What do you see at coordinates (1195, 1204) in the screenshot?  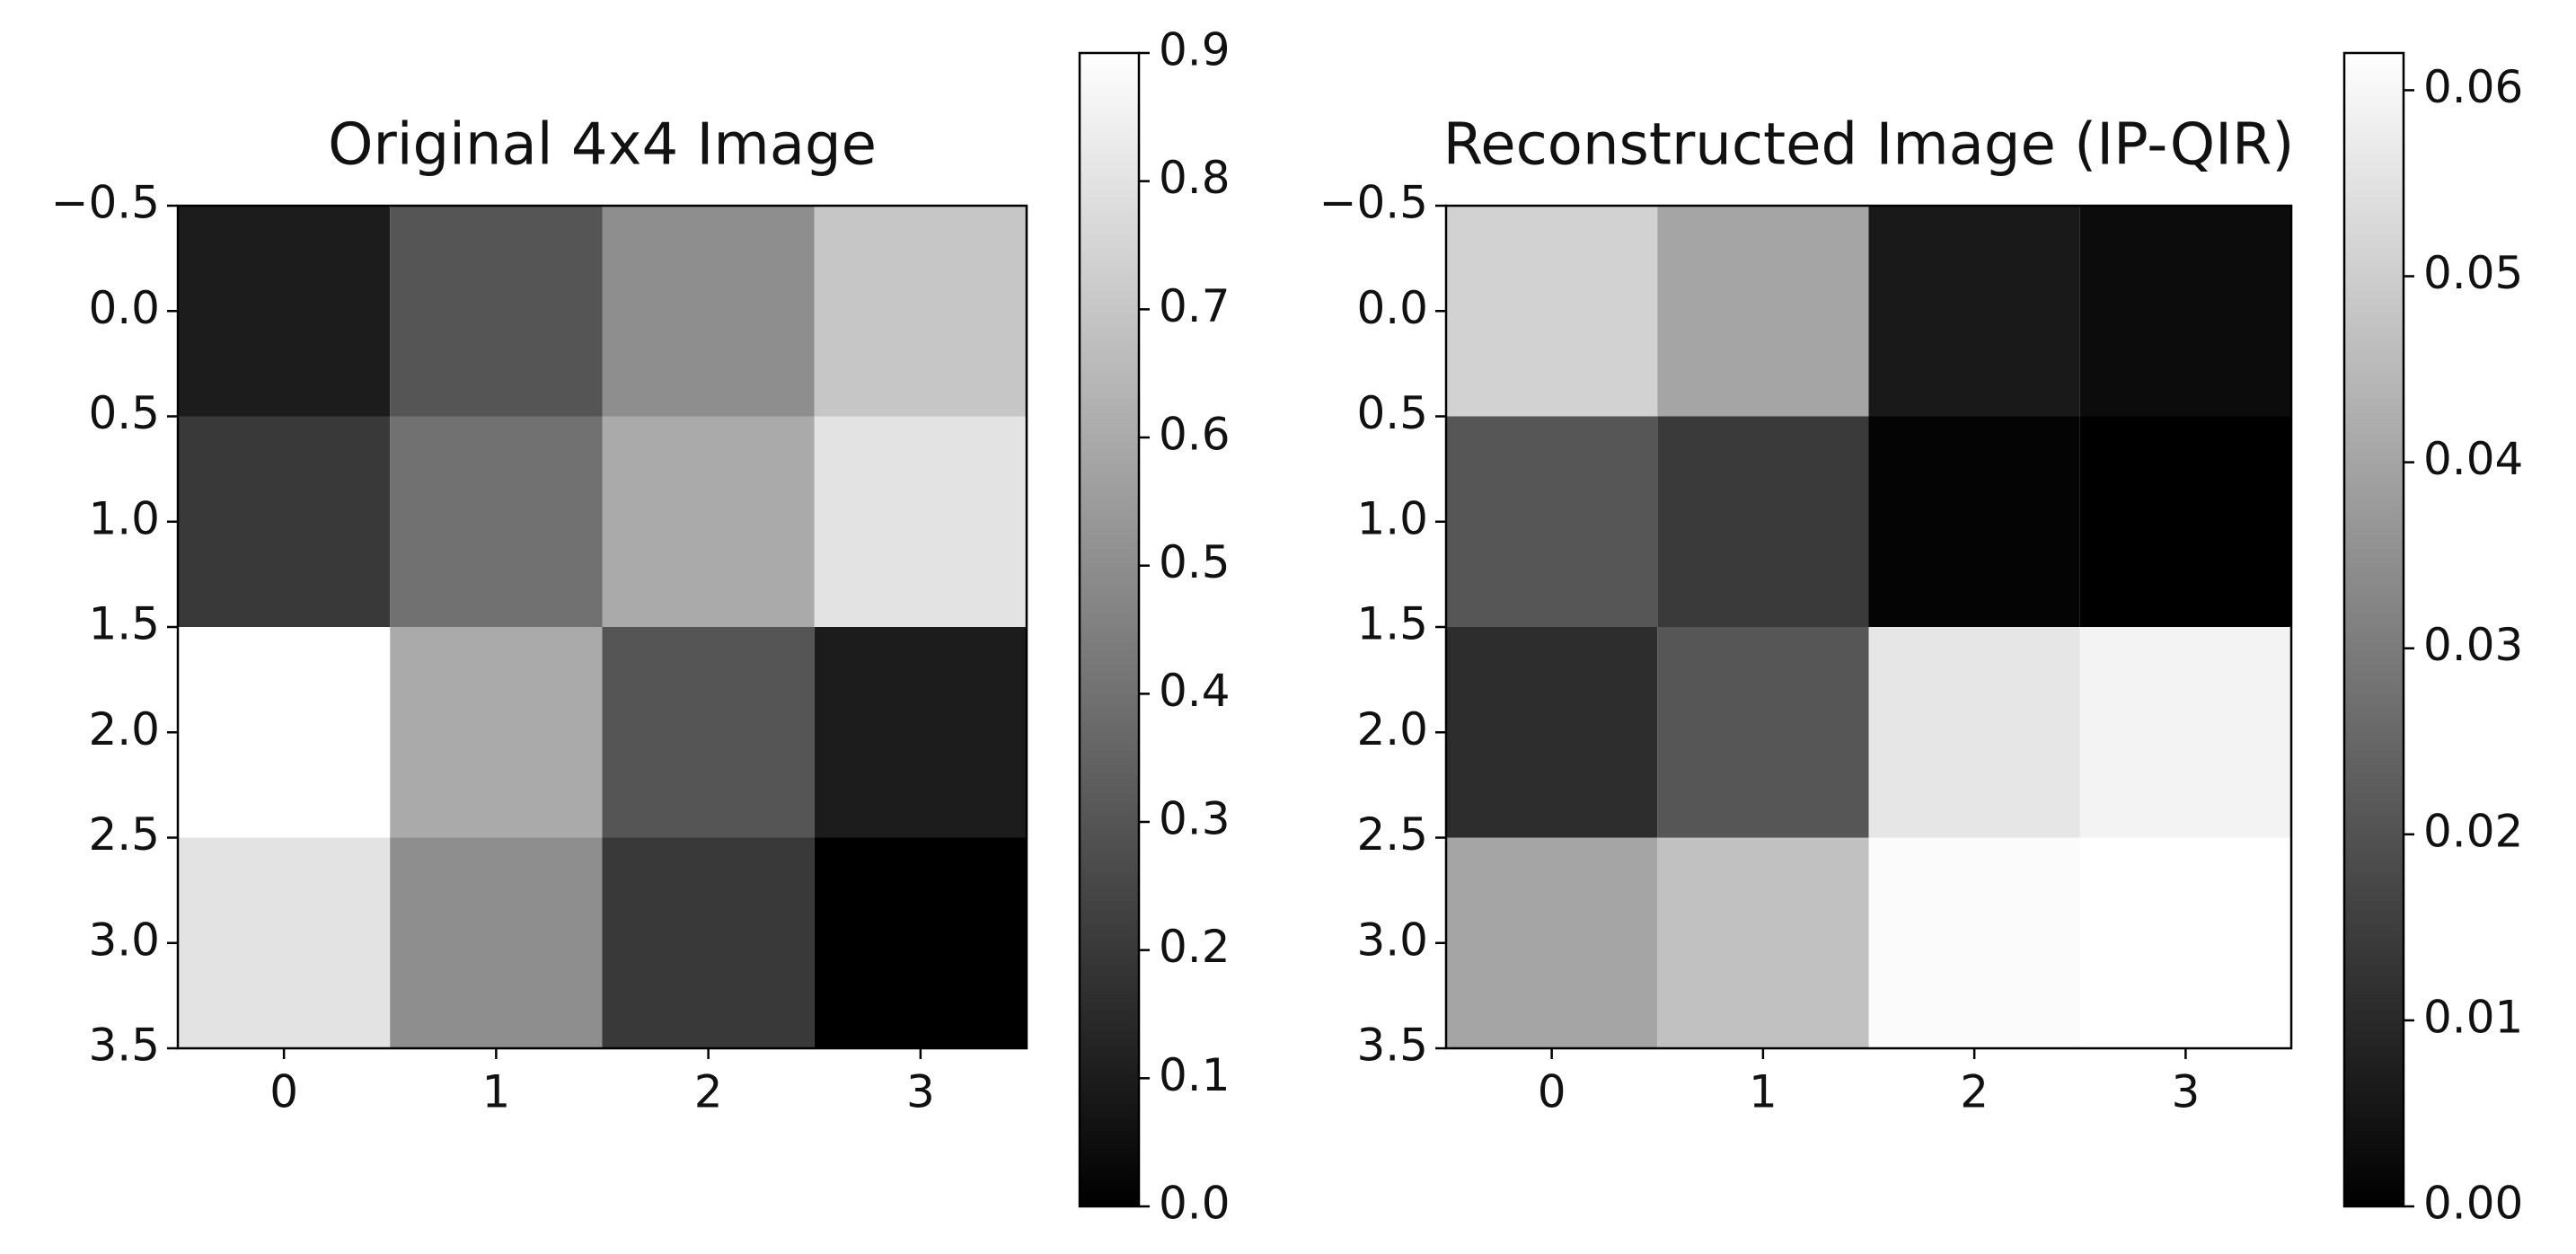 I see `colorbar-tick-label: 0.0` at bounding box center [1195, 1204].